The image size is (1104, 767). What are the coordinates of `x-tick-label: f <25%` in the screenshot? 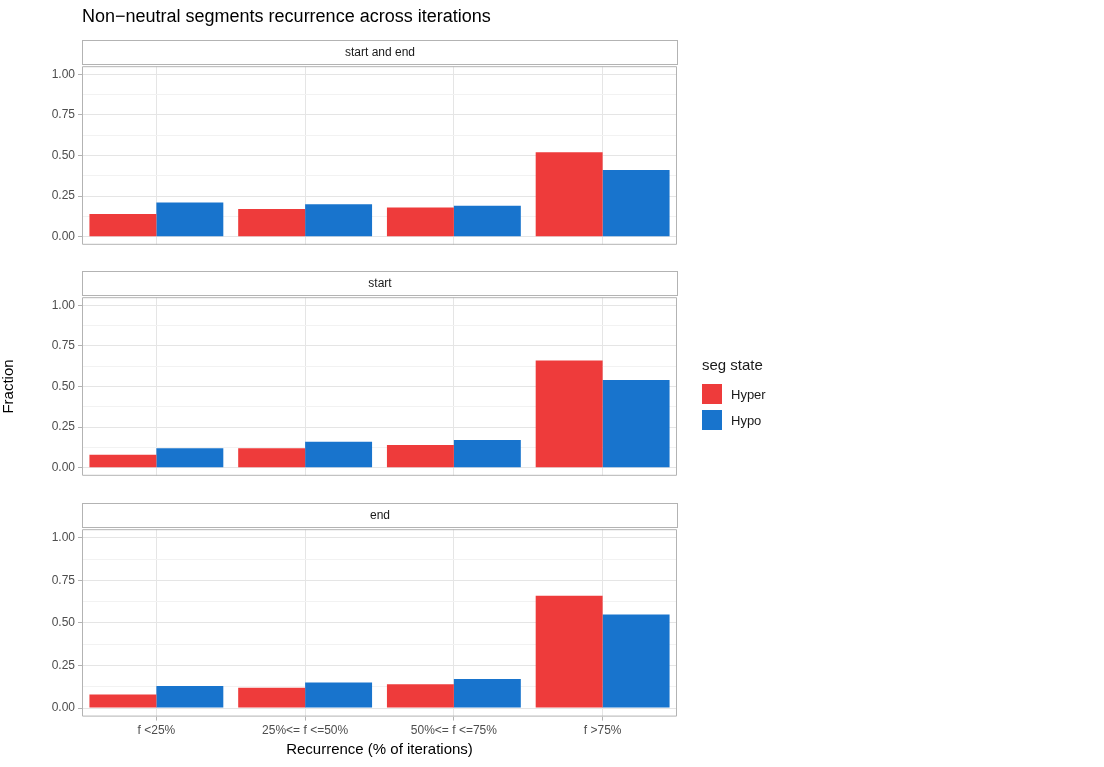 It's located at (156, 730).